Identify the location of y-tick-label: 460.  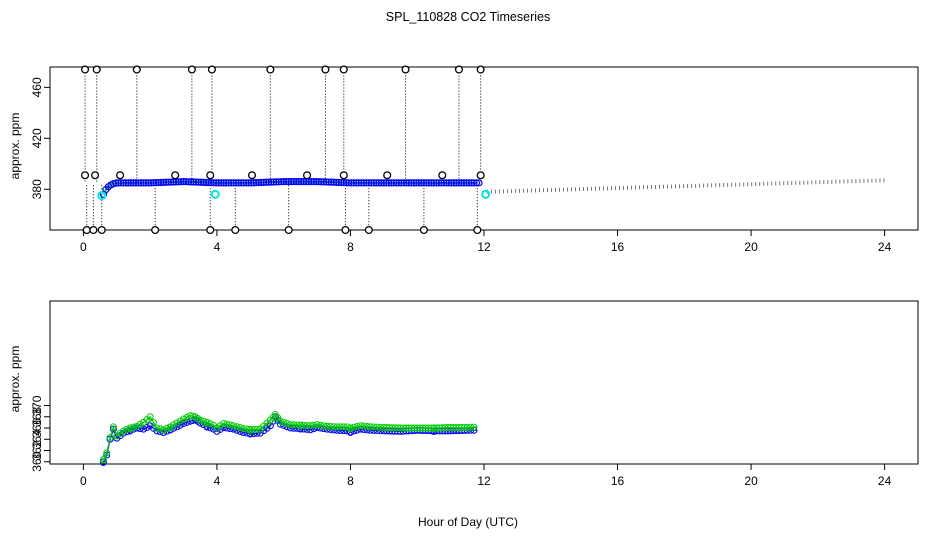
(37, 87).